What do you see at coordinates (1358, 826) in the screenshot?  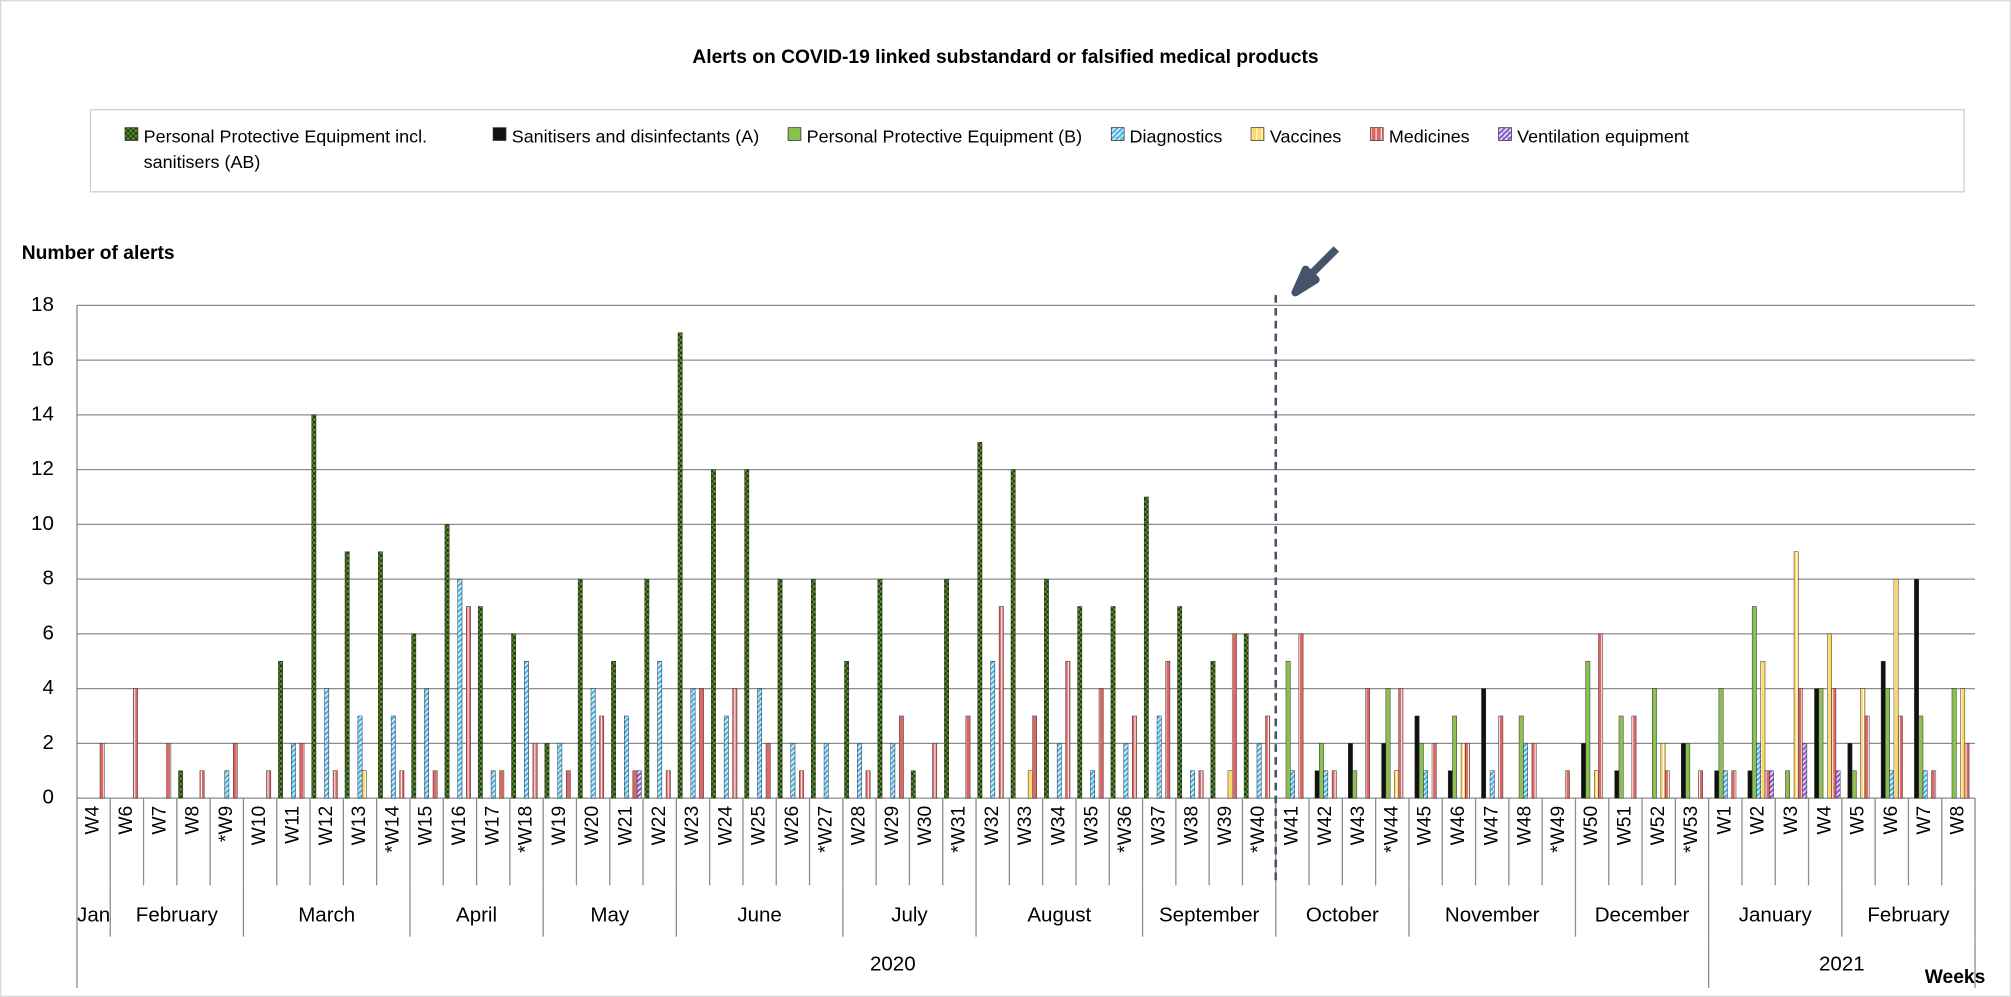 I see `x-tick-label: W43` at bounding box center [1358, 826].